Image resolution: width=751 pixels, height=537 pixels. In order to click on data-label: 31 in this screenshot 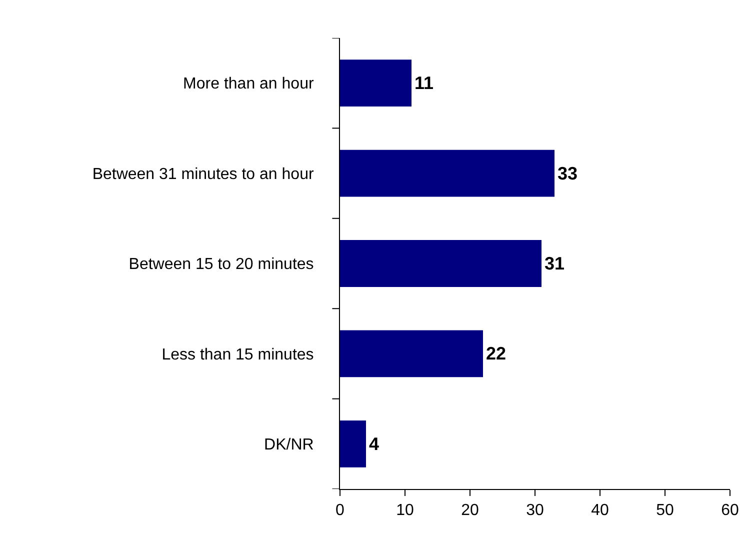, I will do `click(554, 264)`.